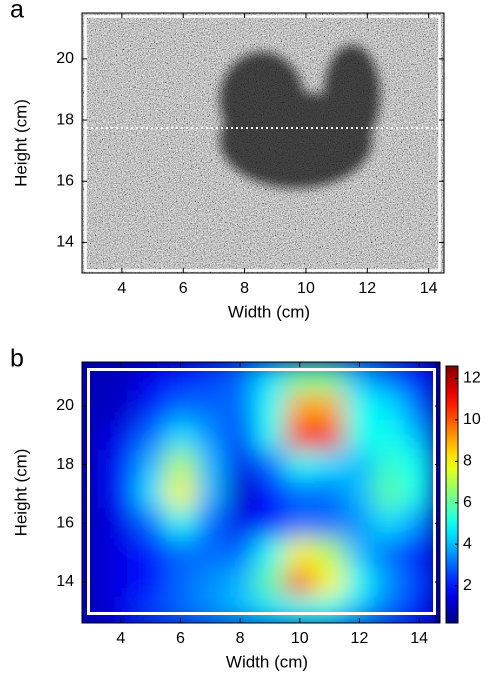 Image resolution: width=488 pixels, height=685 pixels. I want to click on x-axis-label: Width (cm), so click(269, 311).